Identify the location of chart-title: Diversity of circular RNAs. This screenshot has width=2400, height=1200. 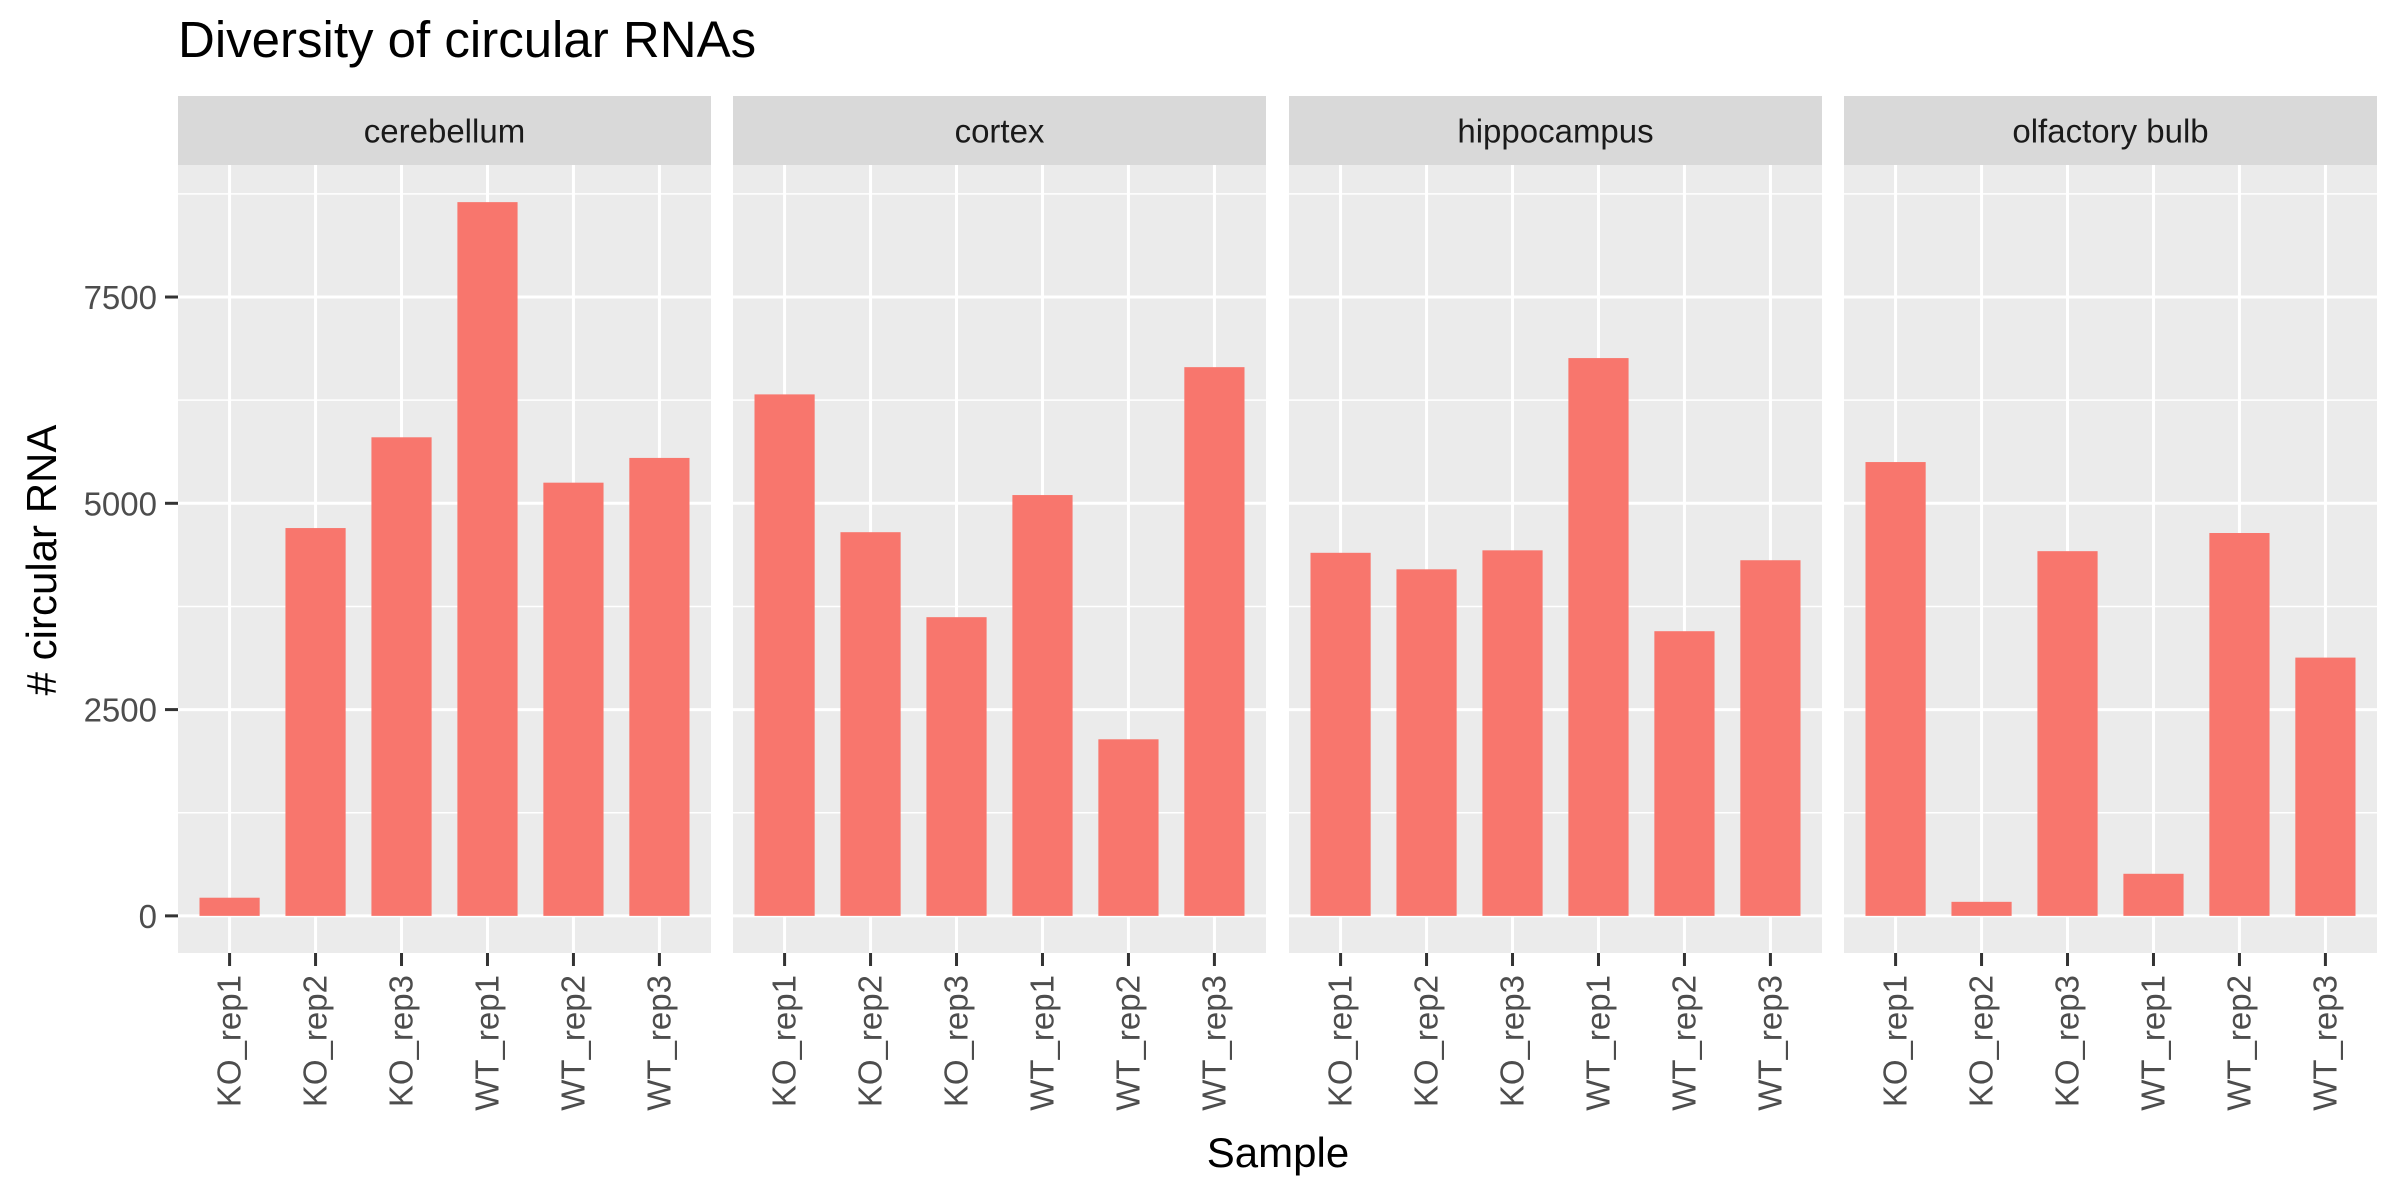
(467, 39).